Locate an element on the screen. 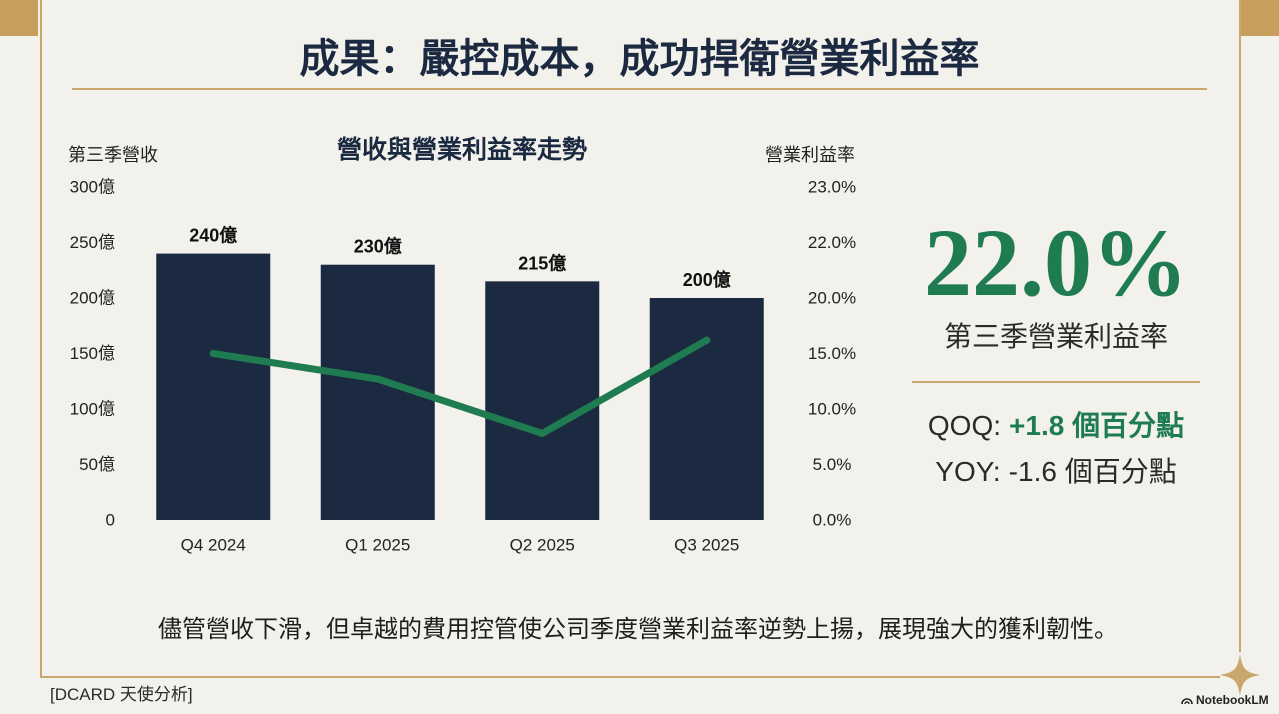  operating-margin-line is located at coordinates (460, 386).